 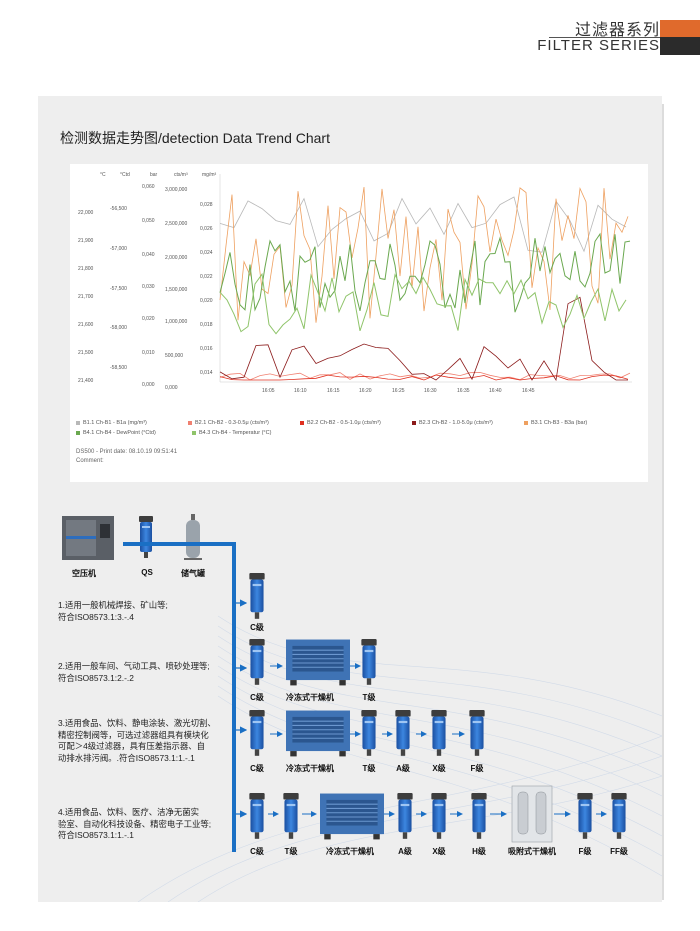 What do you see at coordinates (350, 851) in the screenshot?
I see `row-4-label: 冷冻式干燥机` at bounding box center [350, 851].